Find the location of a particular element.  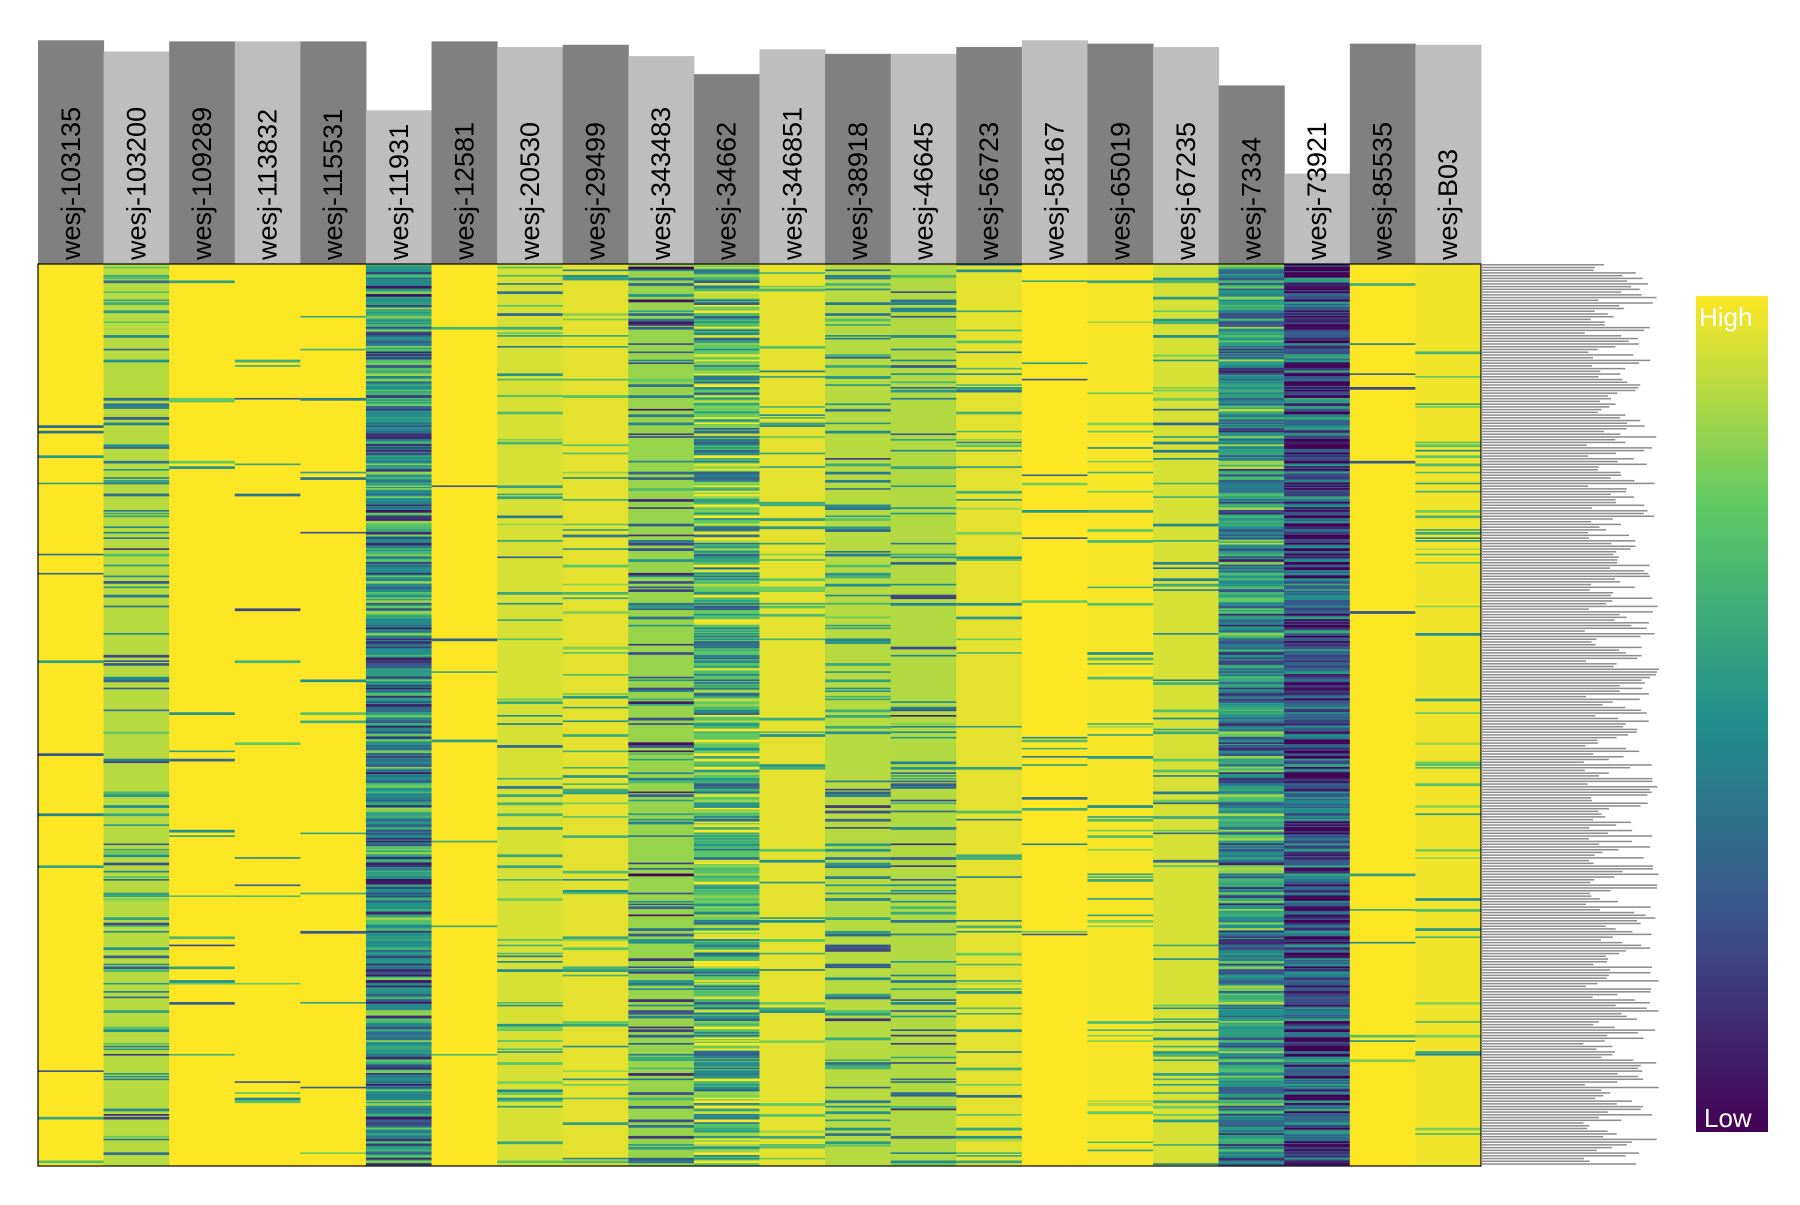

column-label: wesj-73921 is located at coordinates (1317, 191).